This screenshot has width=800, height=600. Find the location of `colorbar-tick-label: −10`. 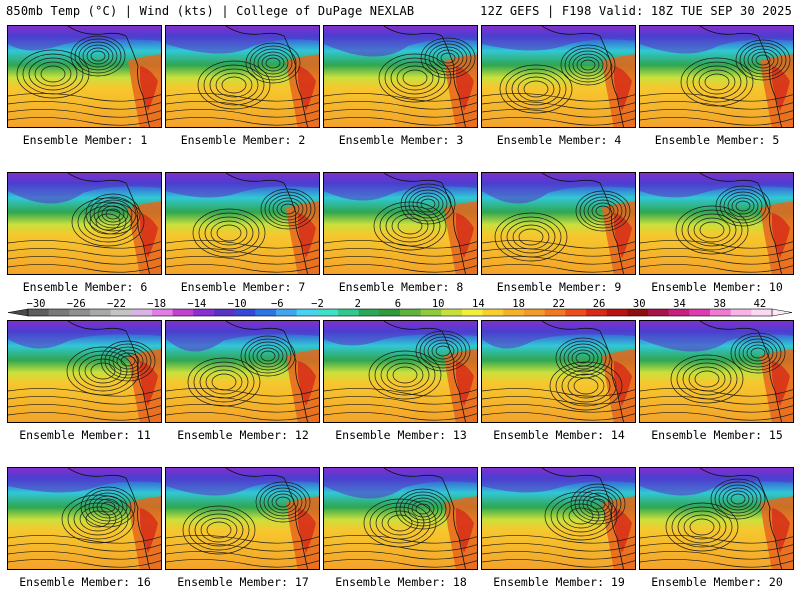

colorbar-tick-label: −10 is located at coordinates (237, 304).